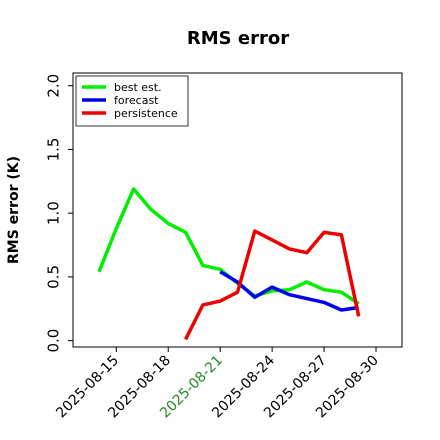 The image size is (440, 440). I want to click on legend-label-best-est: best est., so click(138, 87).